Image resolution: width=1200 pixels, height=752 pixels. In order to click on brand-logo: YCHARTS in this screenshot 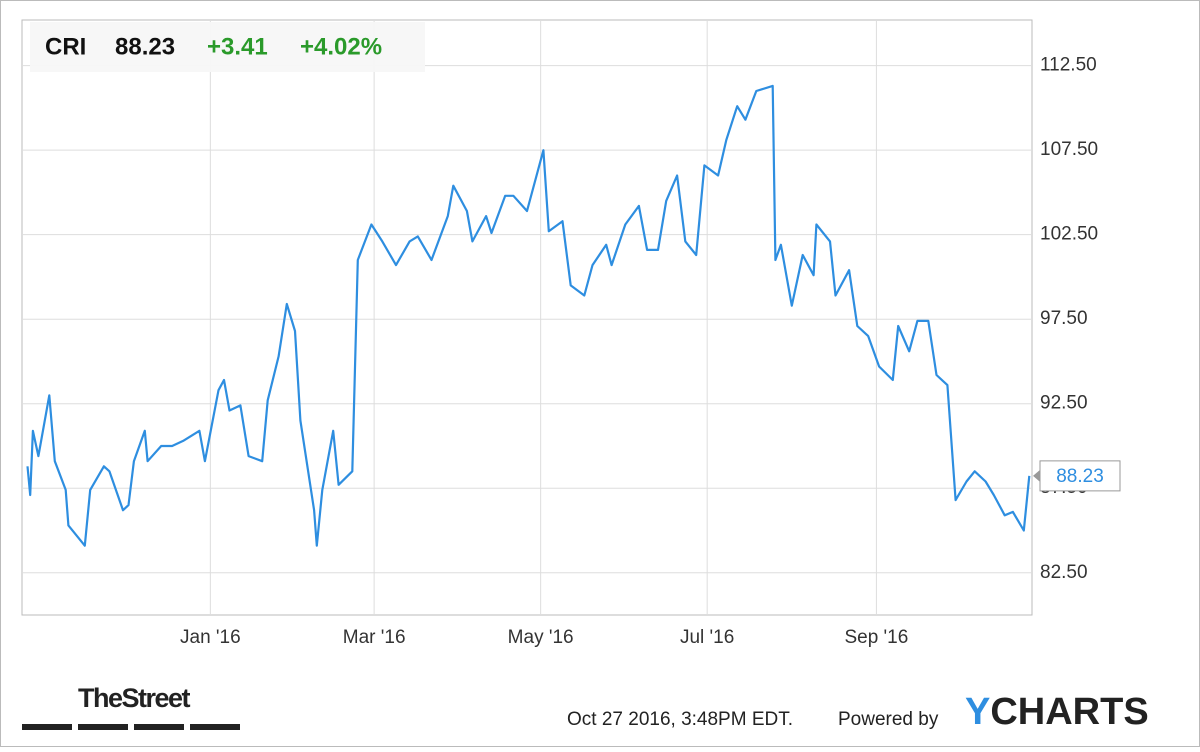, I will do `click(1057, 712)`.